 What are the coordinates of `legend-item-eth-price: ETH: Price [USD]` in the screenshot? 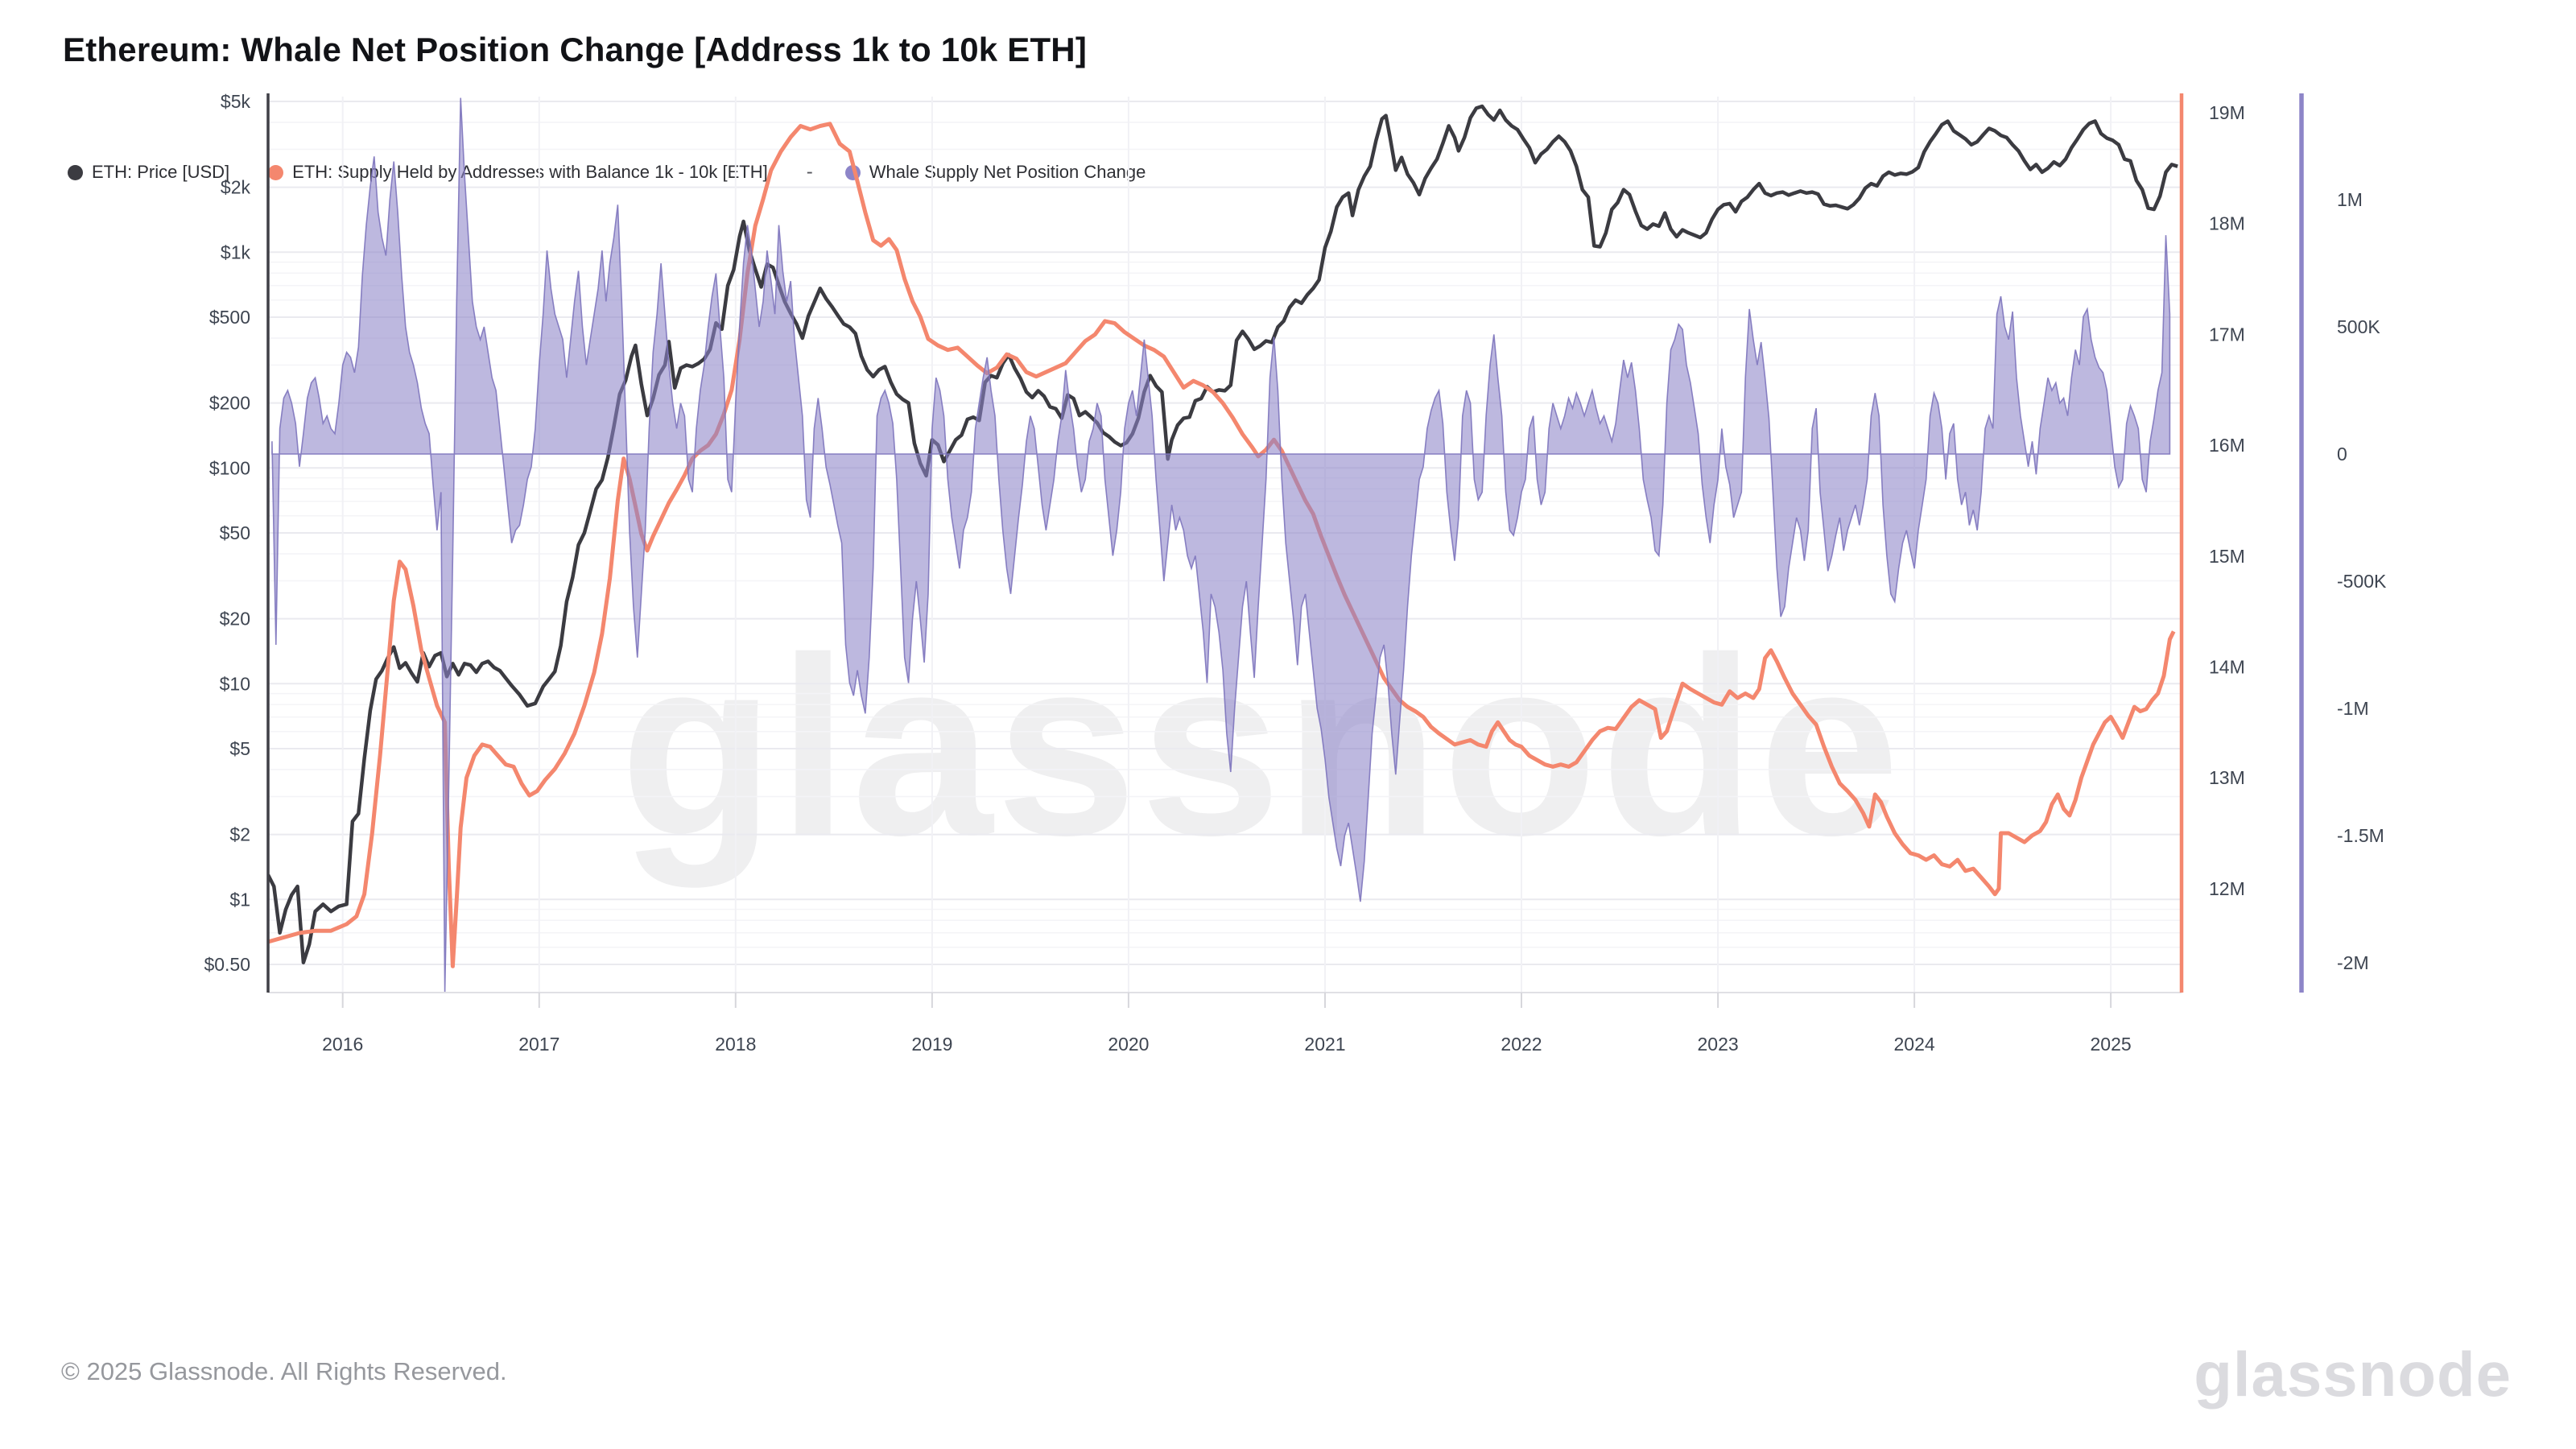 It's located at (148, 172).